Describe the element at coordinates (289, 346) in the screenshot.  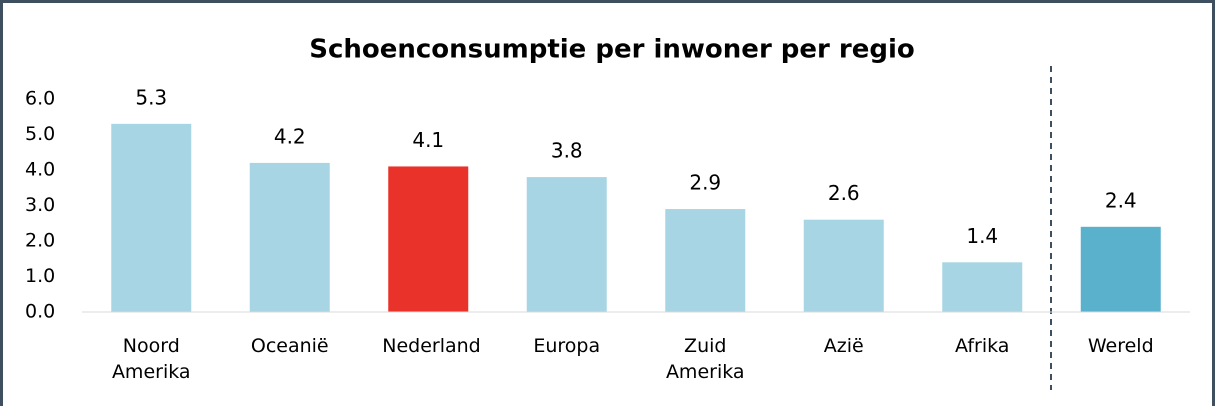
I see `x-tick-label: Oceanië` at that location.